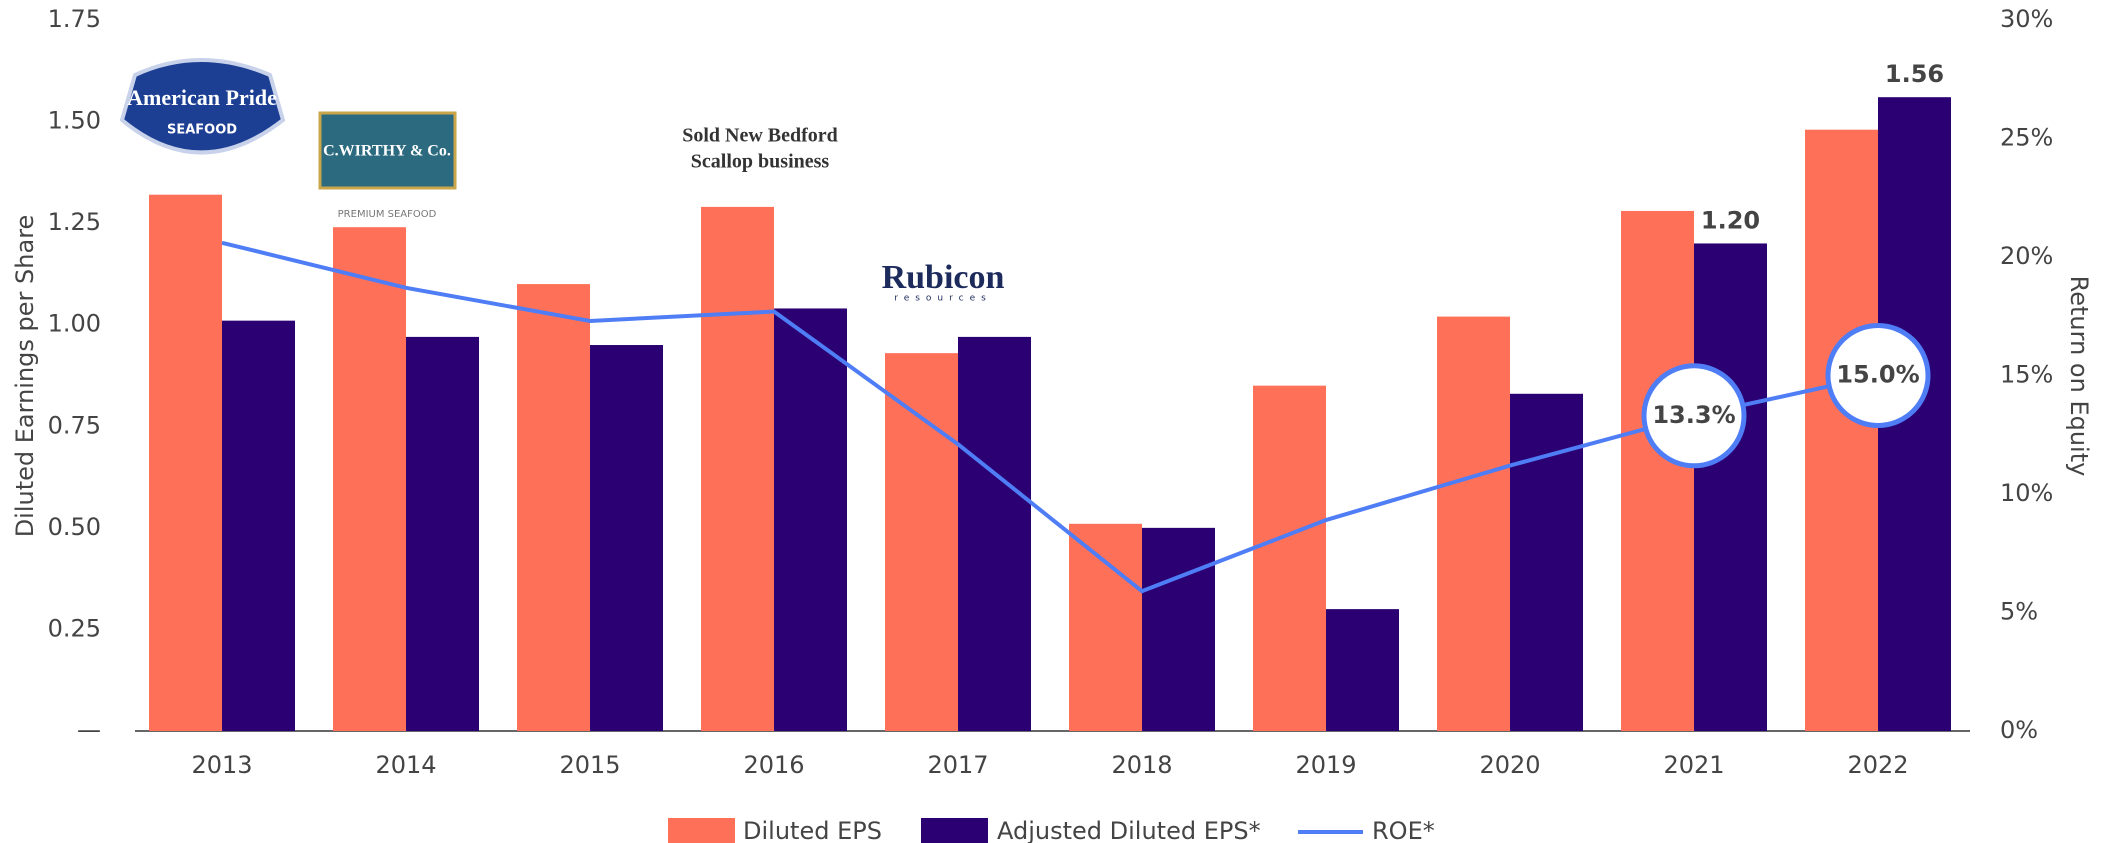 This screenshot has width=2105, height=843. I want to click on legend-label: Diluted EPS, so click(812, 830).